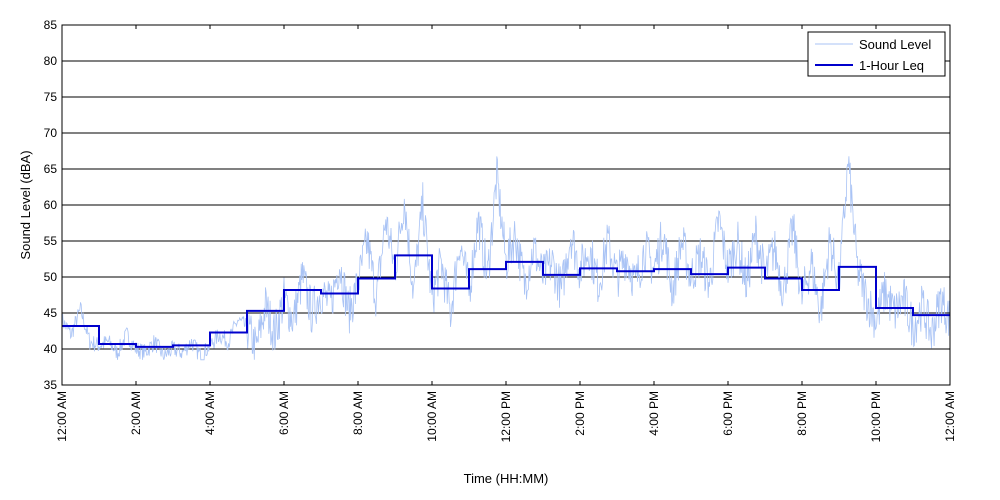 The image size is (1000, 500). What do you see at coordinates (51, 25) in the screenshot?
I see `y-tick-label: 85` at bounding box center [51, 25].